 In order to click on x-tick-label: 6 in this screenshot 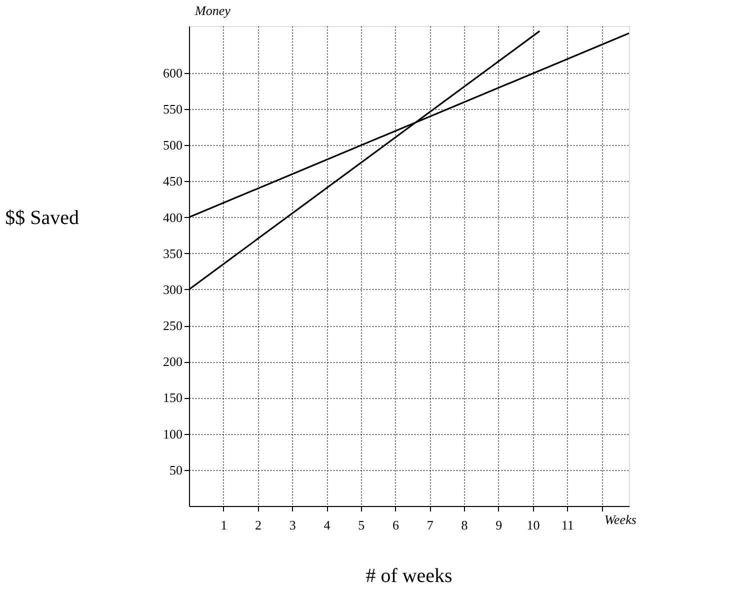, I will do `click(396, 525)`.